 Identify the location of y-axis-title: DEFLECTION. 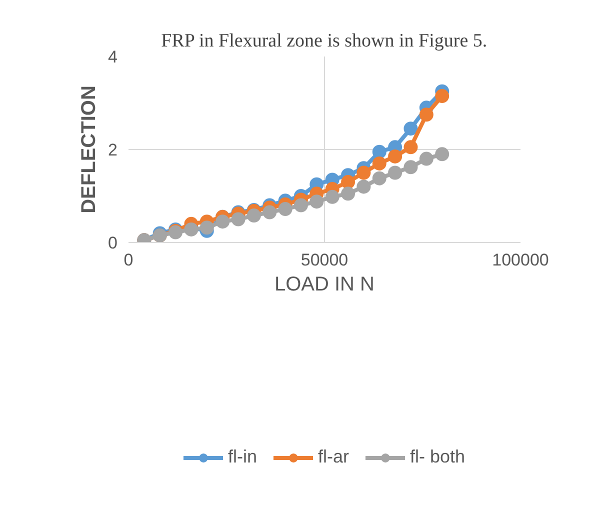
(89, 150).